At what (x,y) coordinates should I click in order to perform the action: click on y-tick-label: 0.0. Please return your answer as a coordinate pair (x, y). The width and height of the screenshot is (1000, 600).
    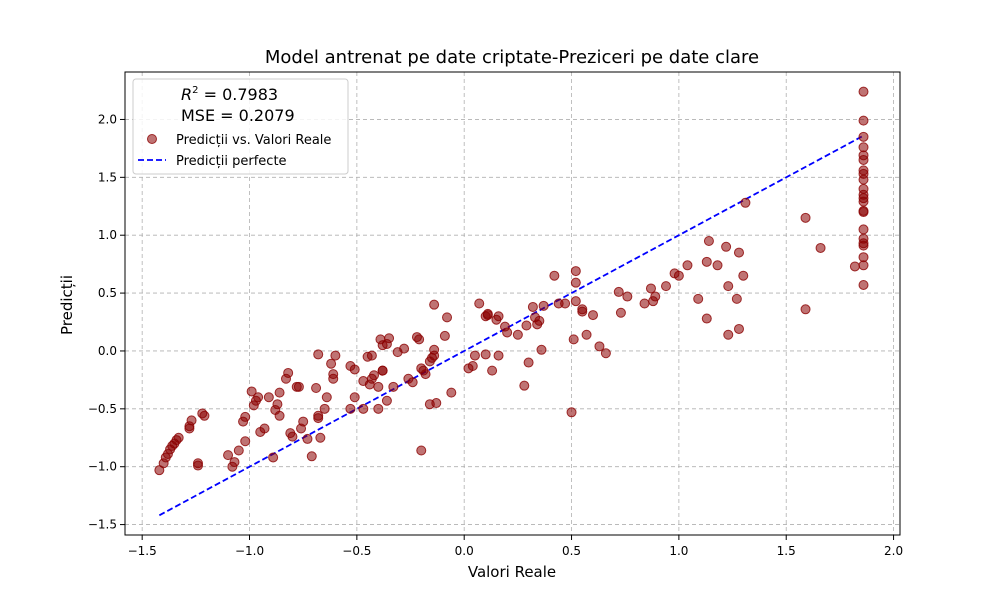
    Looking at the image, I should click on (107, 351).